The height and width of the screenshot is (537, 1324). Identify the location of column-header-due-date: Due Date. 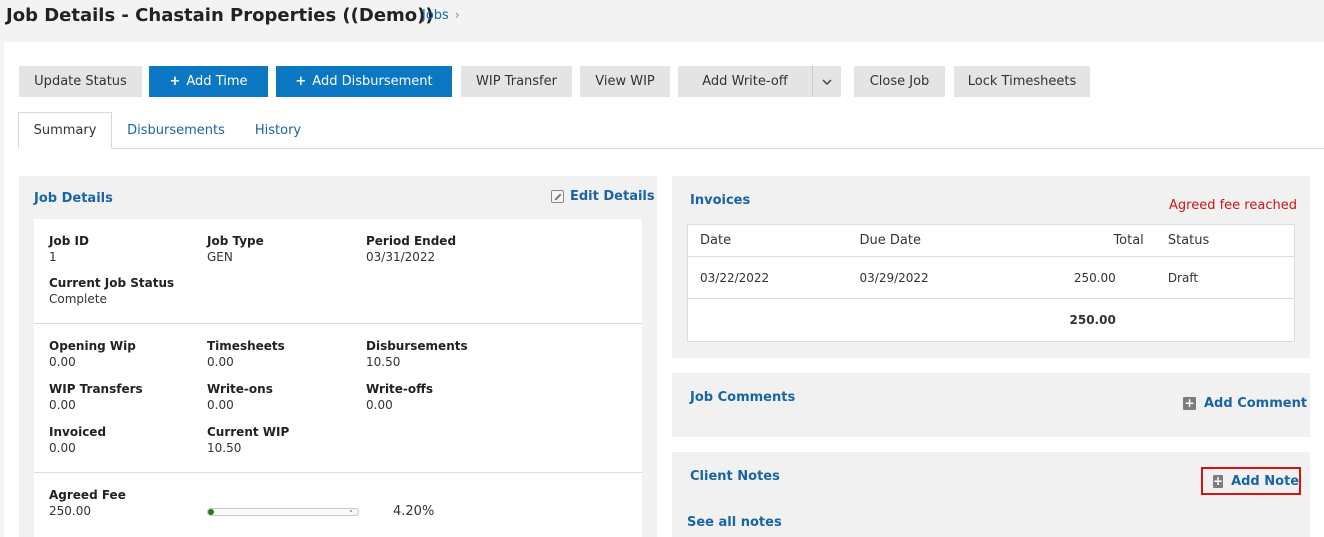
(952, 240).